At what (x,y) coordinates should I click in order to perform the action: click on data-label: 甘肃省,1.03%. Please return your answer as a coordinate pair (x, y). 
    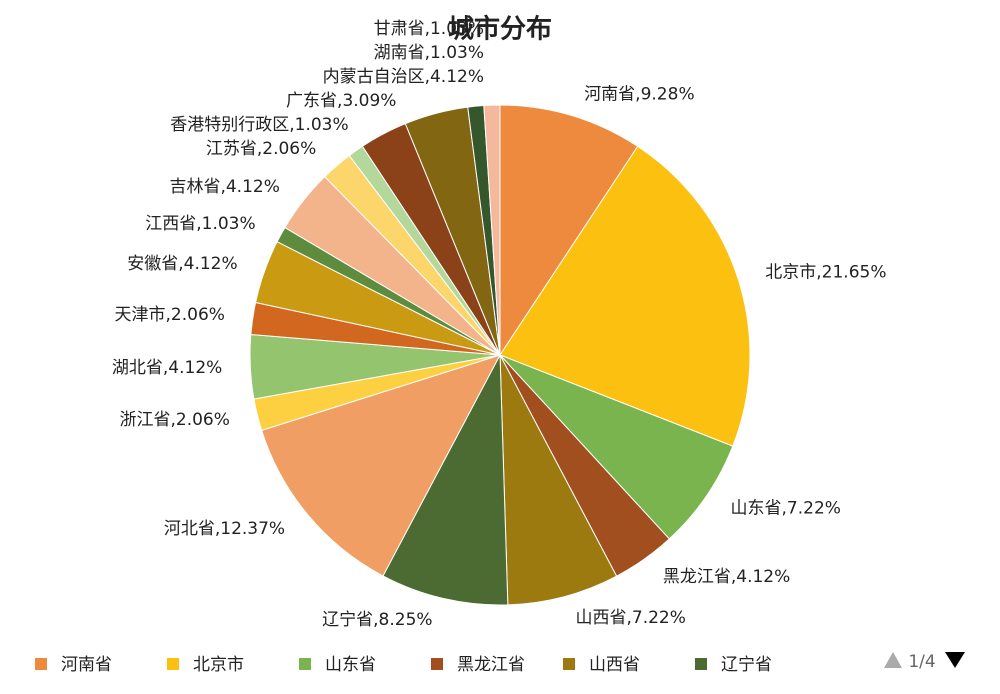
    Looking at the image, I should click on (429, 29).